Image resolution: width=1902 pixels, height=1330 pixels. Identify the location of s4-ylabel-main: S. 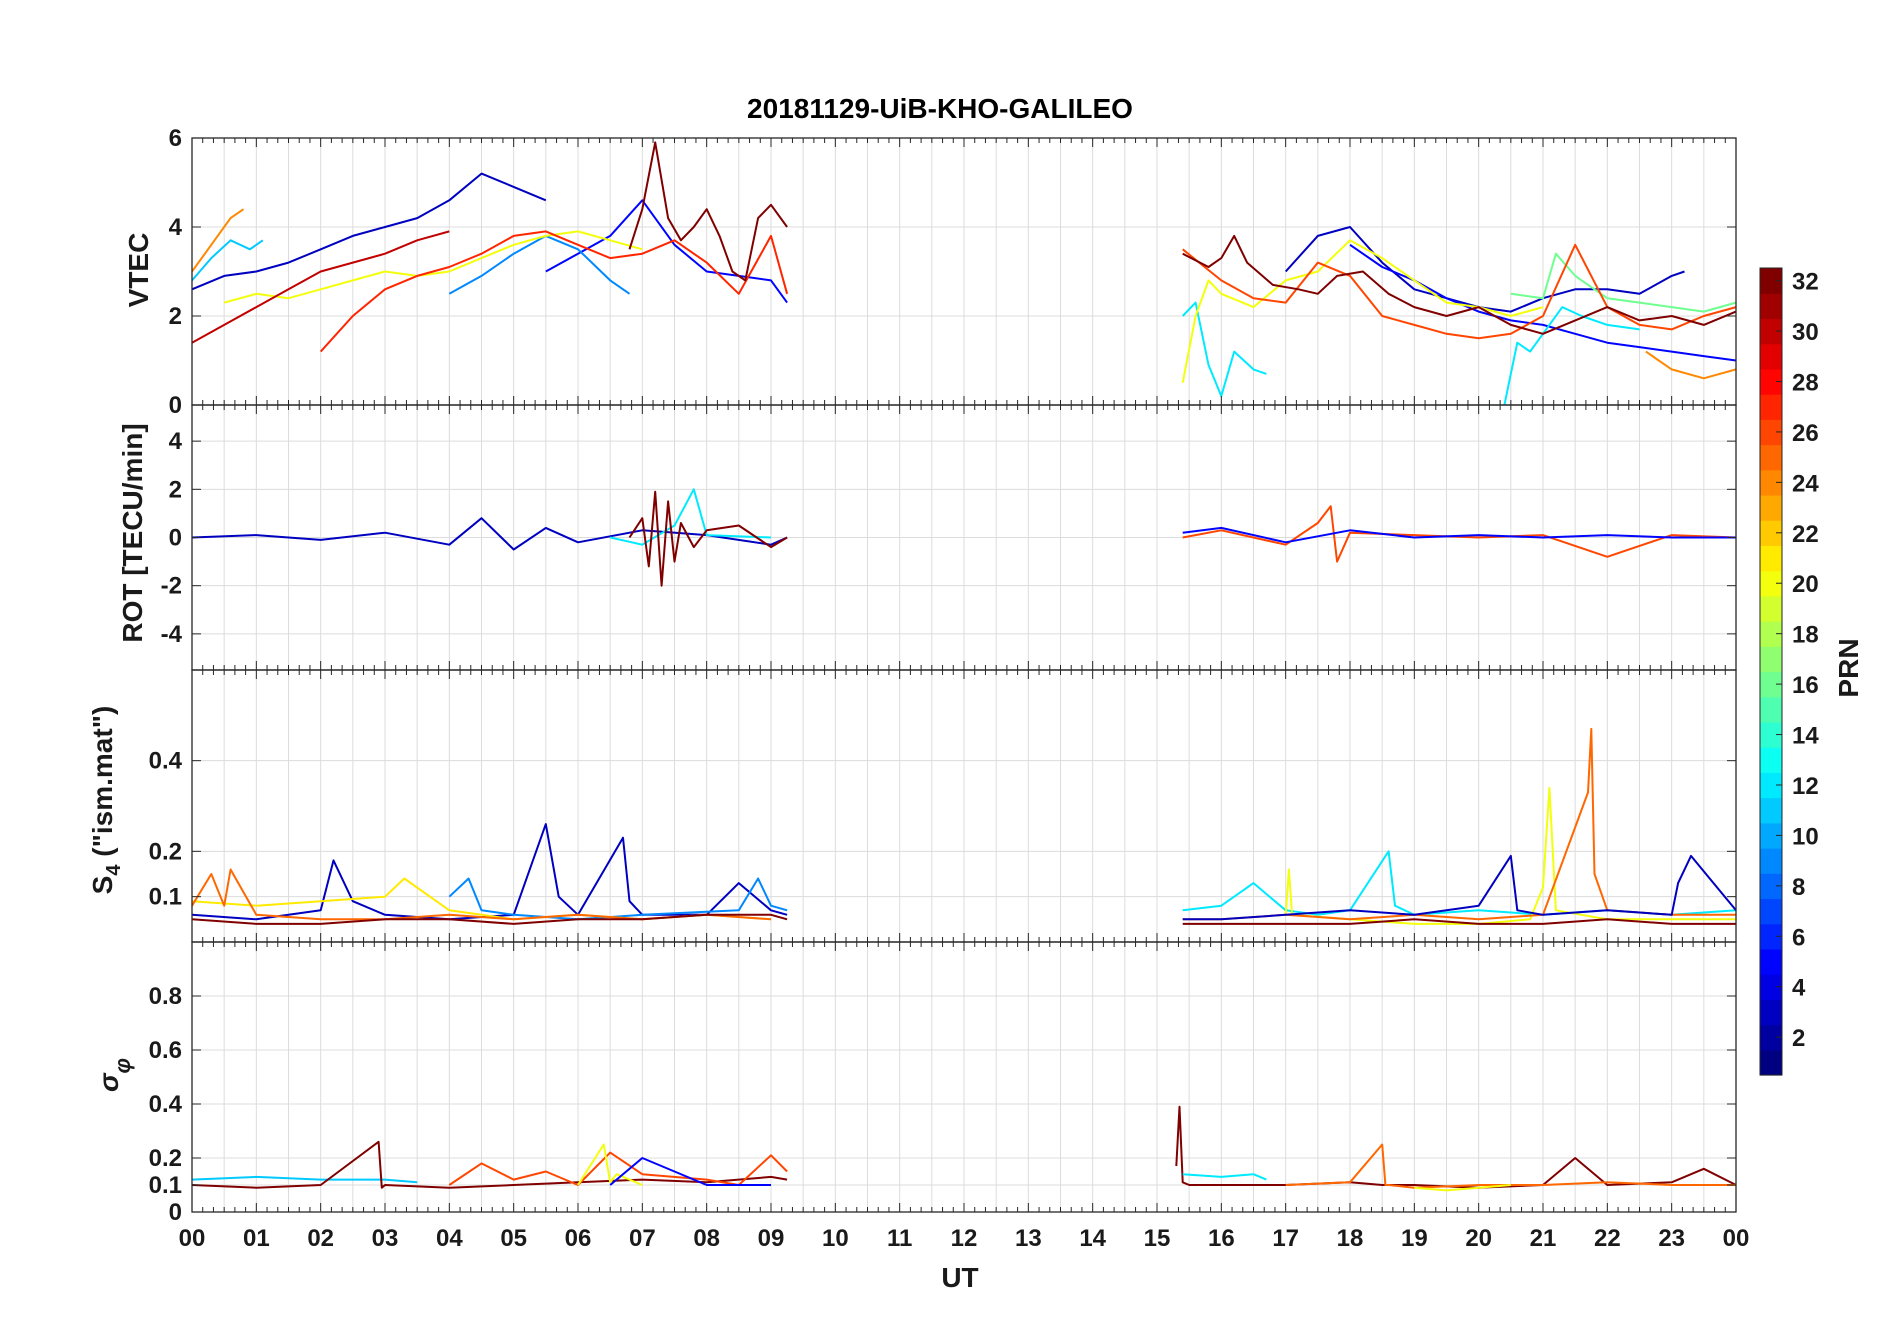
(102, 885).